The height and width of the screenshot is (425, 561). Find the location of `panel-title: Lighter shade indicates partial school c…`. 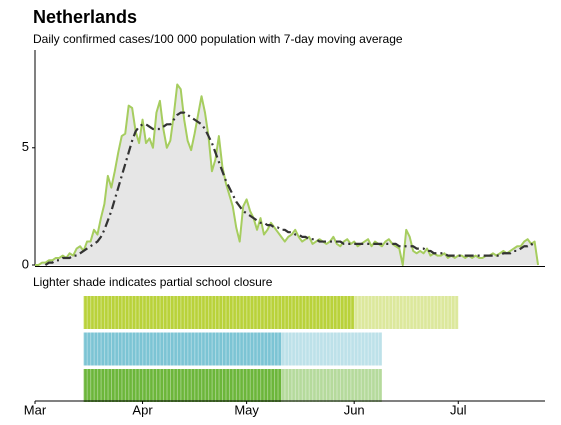

panel-title: Lighter shade indicates partial school c… is located at coordinates (153, 282).